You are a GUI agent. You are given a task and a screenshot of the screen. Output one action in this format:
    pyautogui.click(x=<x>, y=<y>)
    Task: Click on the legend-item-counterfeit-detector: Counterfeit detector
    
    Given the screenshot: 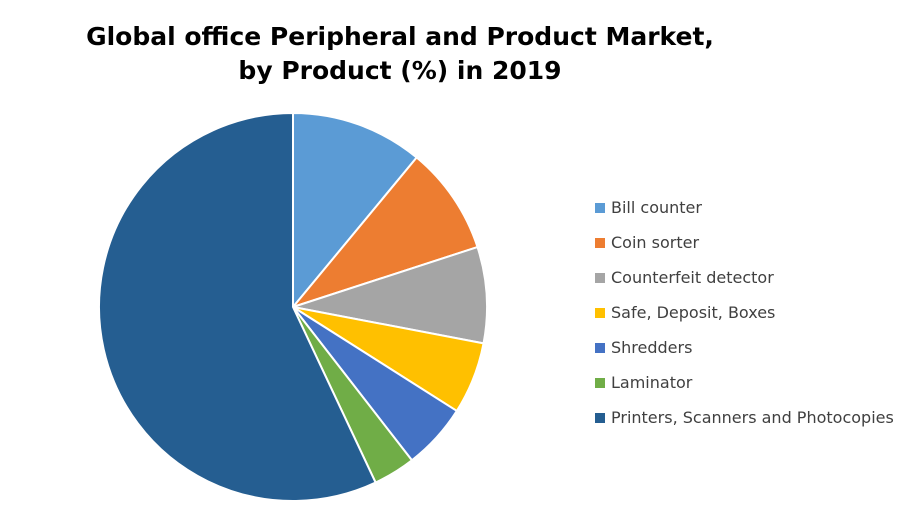 What is the action you would take?
    pyautogui.click(x=745, y=277)
    